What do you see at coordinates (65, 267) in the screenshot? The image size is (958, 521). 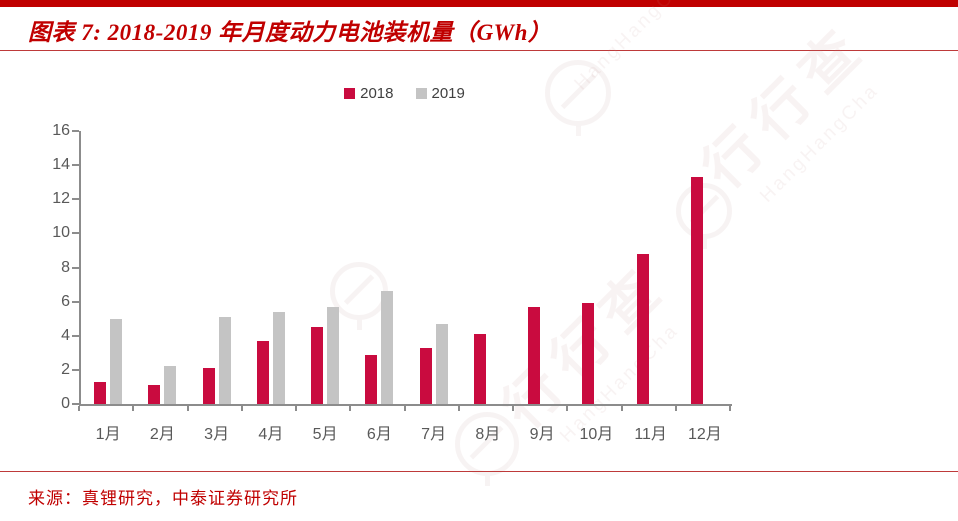 I see `y-tick-label: 8` at bounding box center [65, 267].